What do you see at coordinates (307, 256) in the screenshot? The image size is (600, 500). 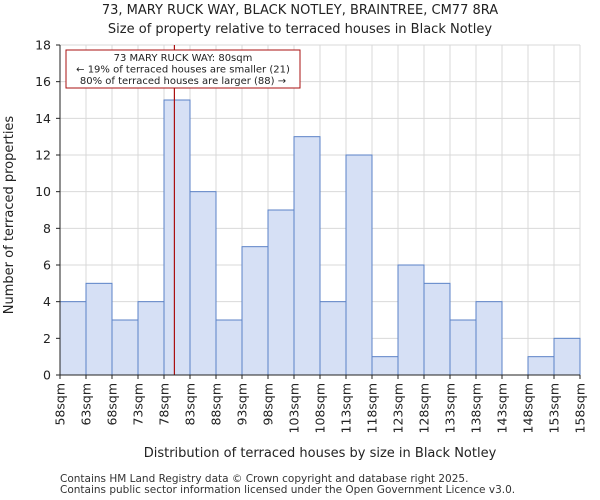 I see `bar-103sqm` at bounding box center [307, 256].